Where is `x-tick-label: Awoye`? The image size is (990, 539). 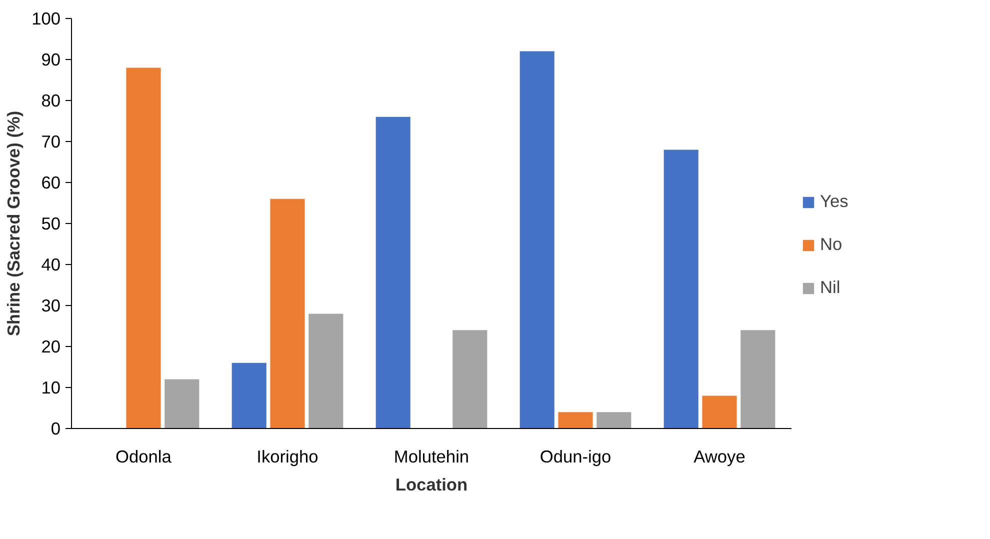 x-tick-label: Awoye is located at coordinates (720, 456).